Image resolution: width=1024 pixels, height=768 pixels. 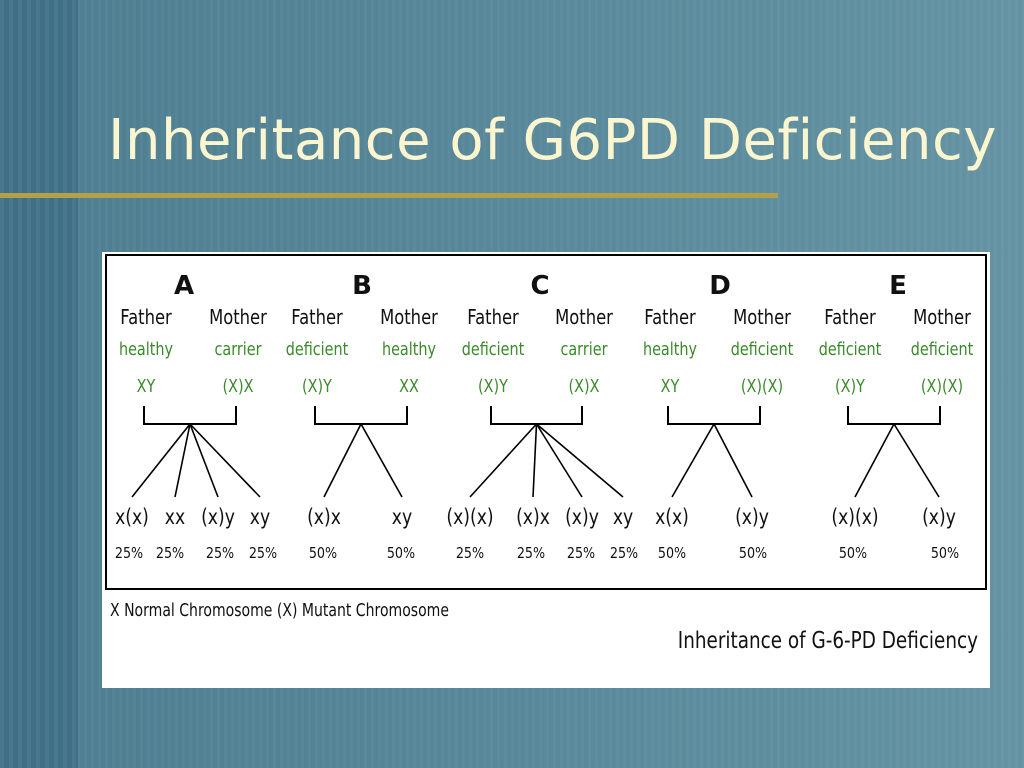 What do you see at coordinates (146, 385) in the screenshot?
I see `cross-a-father-genotype: XY` at bounding box center [146, 385].